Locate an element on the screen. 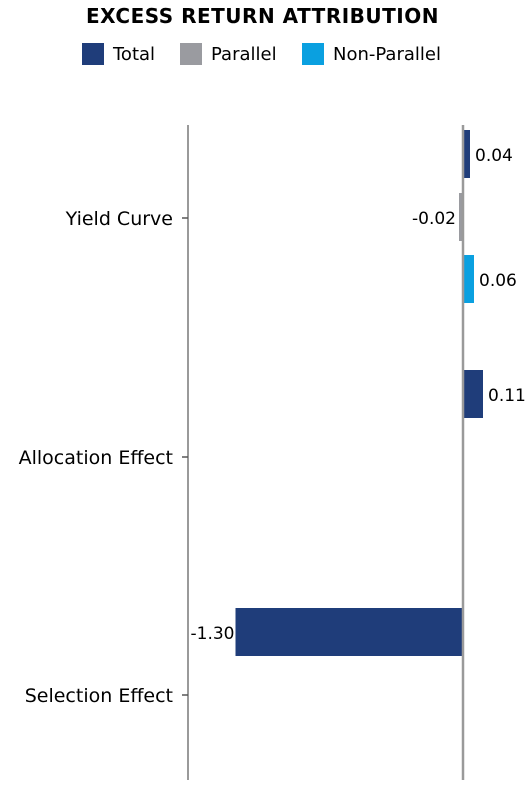 The height and width of the screenshot is (785, 525). category-label-allocation-effect: Allocation Effect is located at coordinates (96, 458).